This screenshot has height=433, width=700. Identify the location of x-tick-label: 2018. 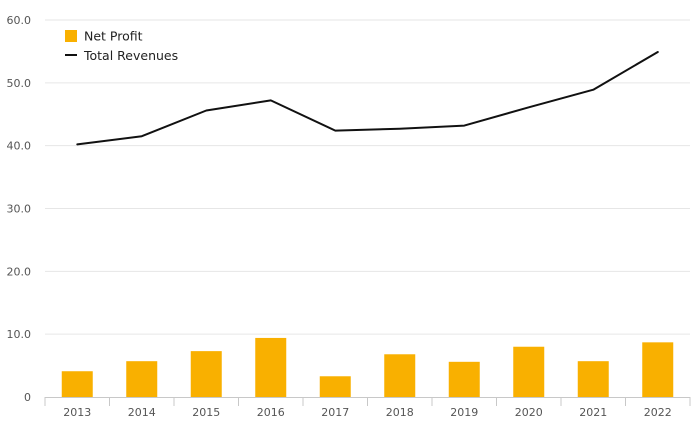
(400, 412).